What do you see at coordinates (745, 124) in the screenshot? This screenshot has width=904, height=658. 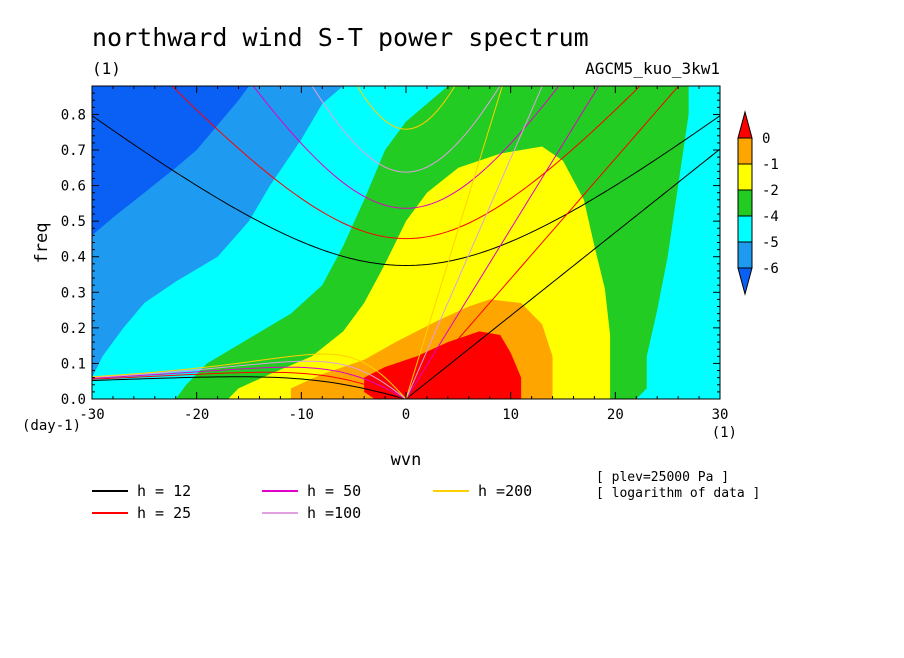 I see `colorbar-top-arrow` at bounding box center [745, 124].